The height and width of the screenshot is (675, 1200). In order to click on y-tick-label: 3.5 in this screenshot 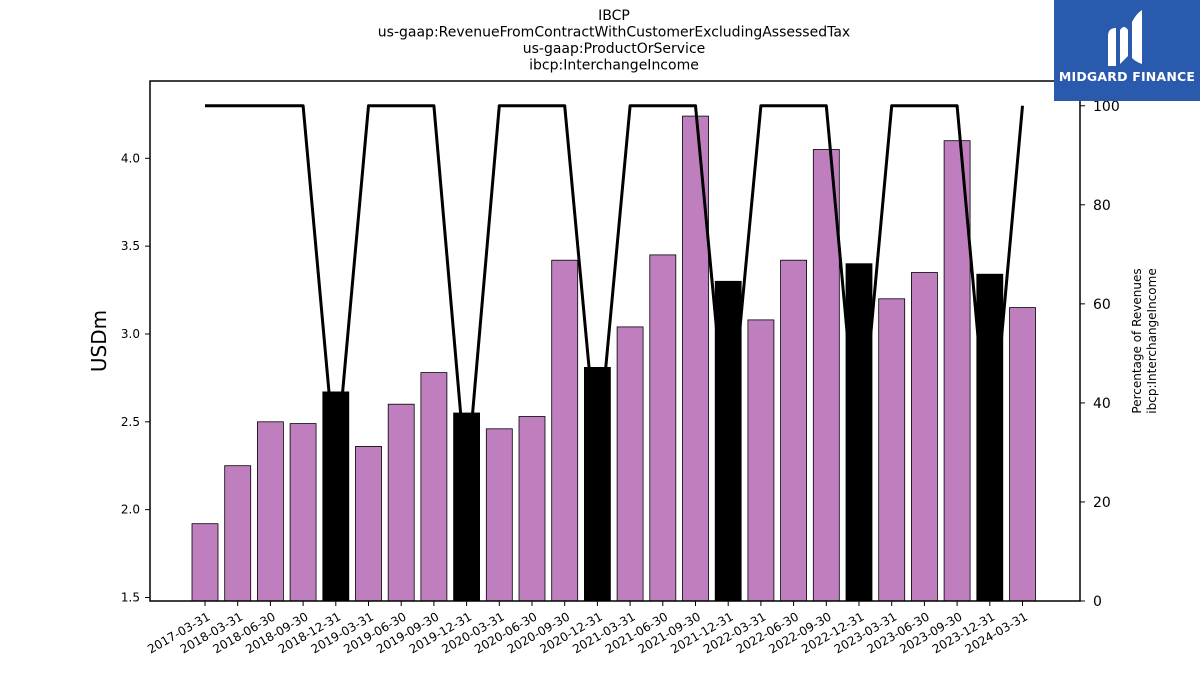, I will do `click(130, 246)`.